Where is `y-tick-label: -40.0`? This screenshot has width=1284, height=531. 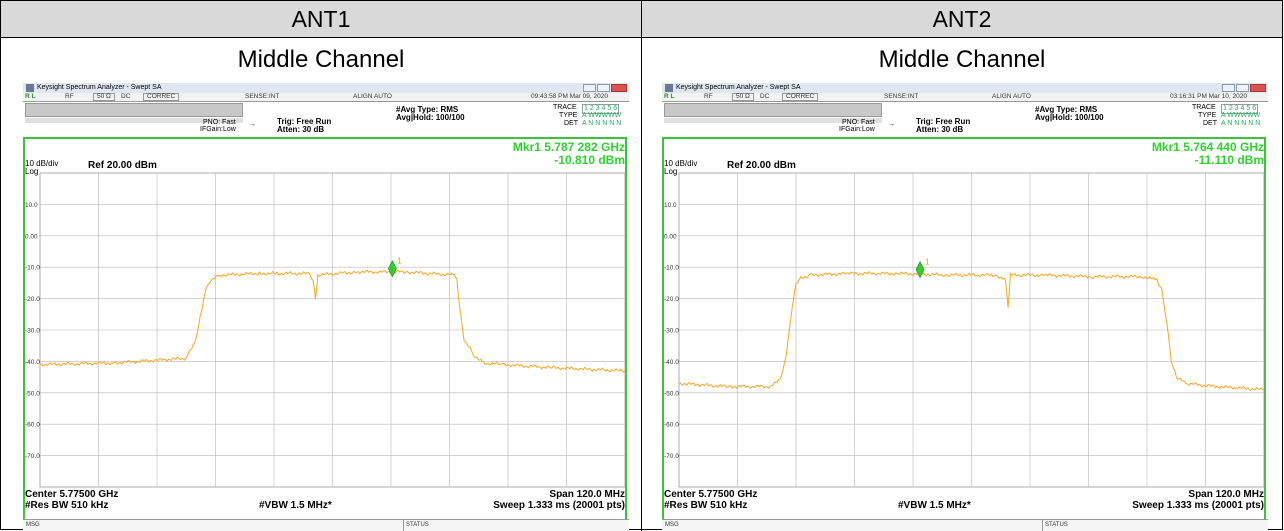
y-tick-label: -40.0 is located at coordinates (32, 362).